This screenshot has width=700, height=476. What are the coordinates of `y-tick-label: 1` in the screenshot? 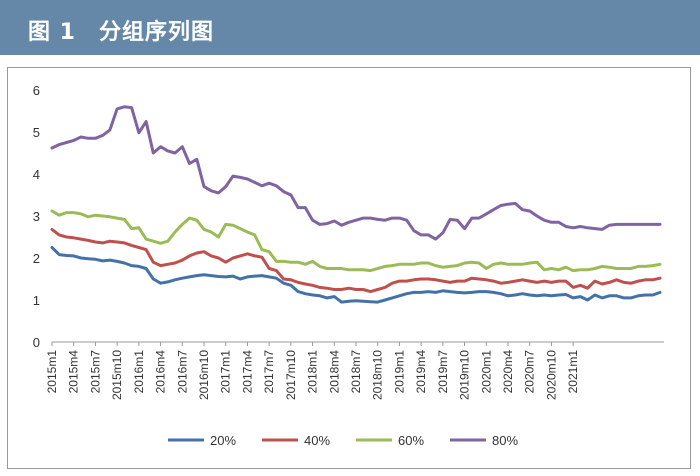 It's located at (36, 300).